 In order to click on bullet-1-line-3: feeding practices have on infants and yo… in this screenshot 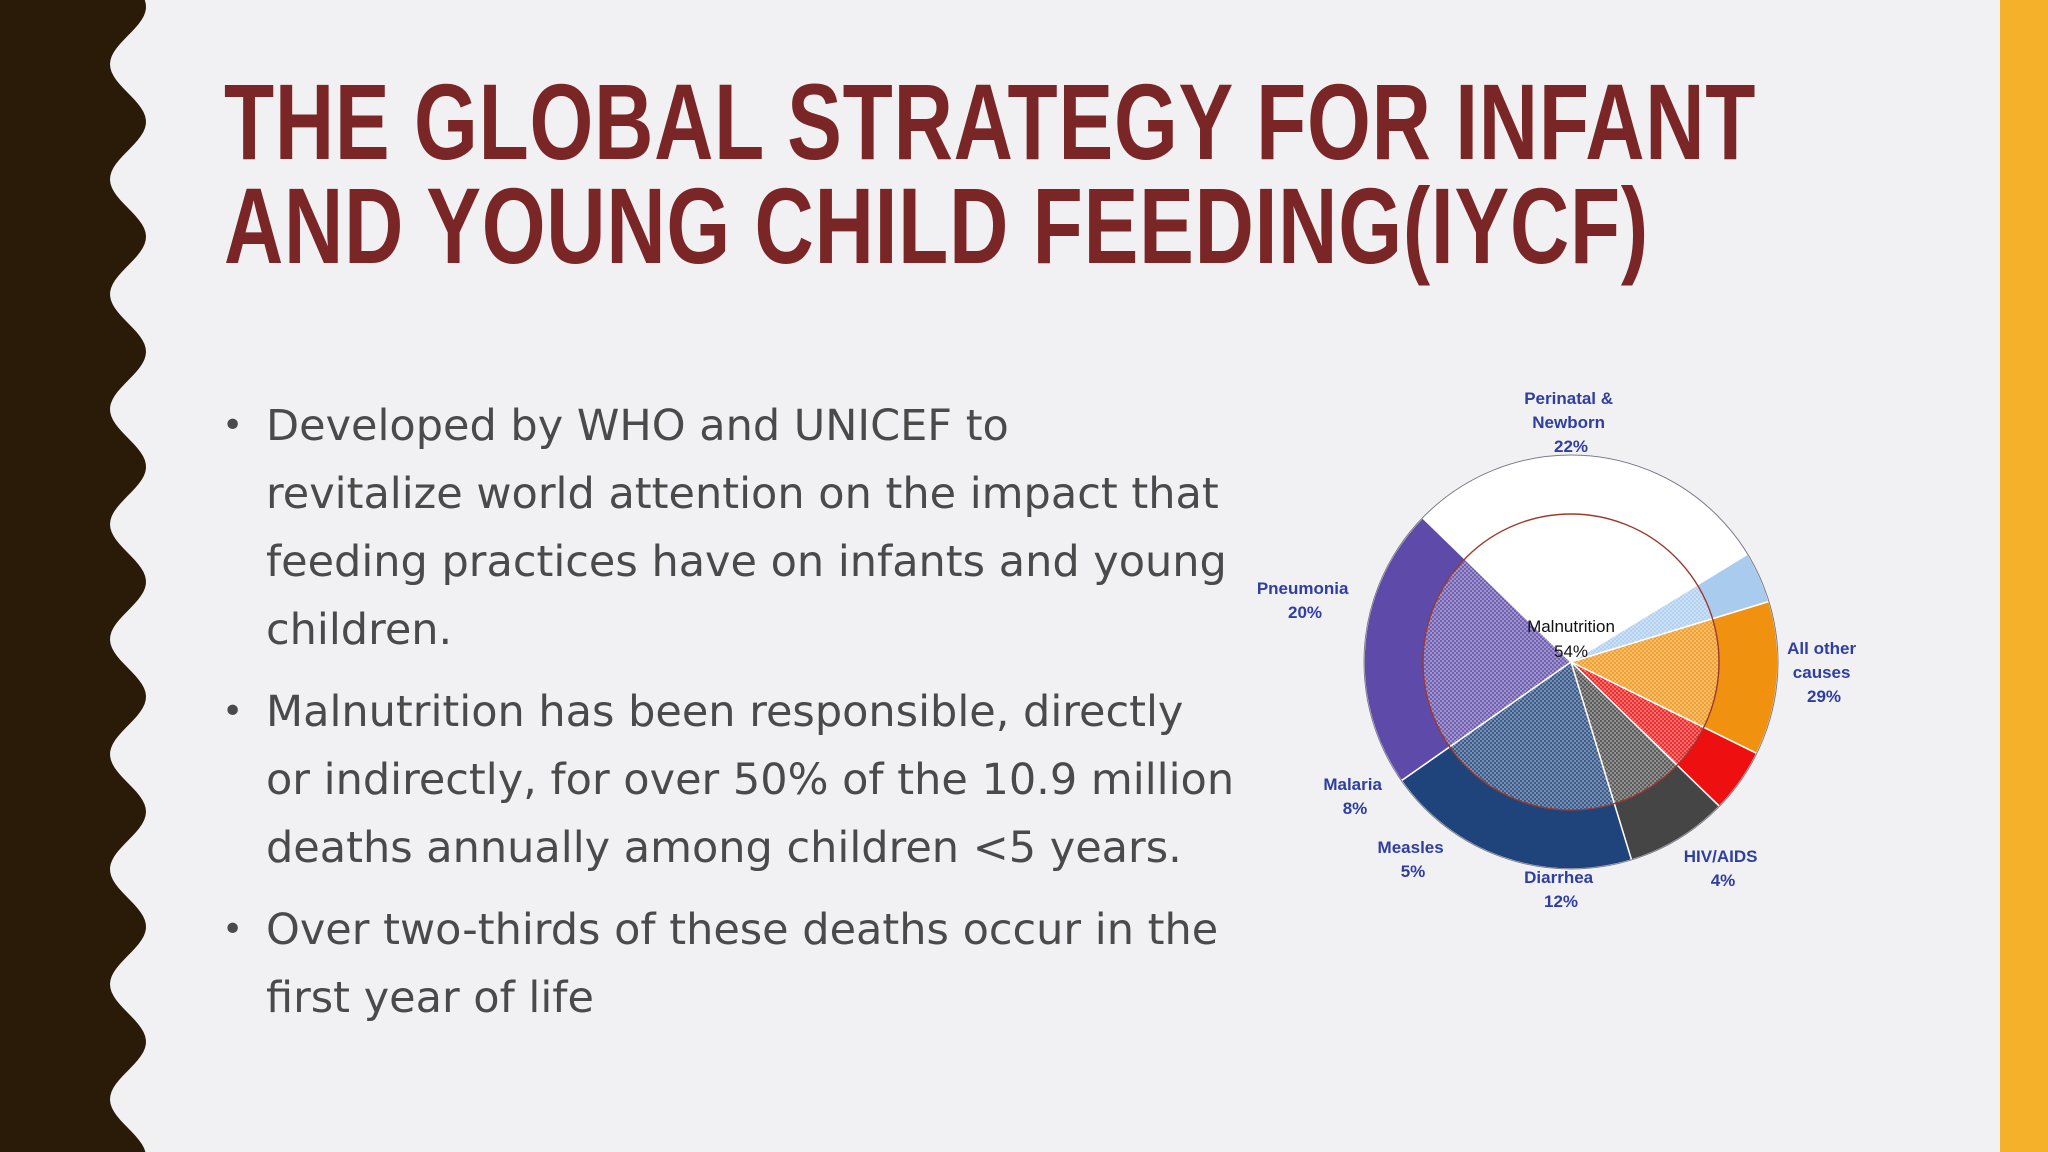, I will do `click(746, 562)`.